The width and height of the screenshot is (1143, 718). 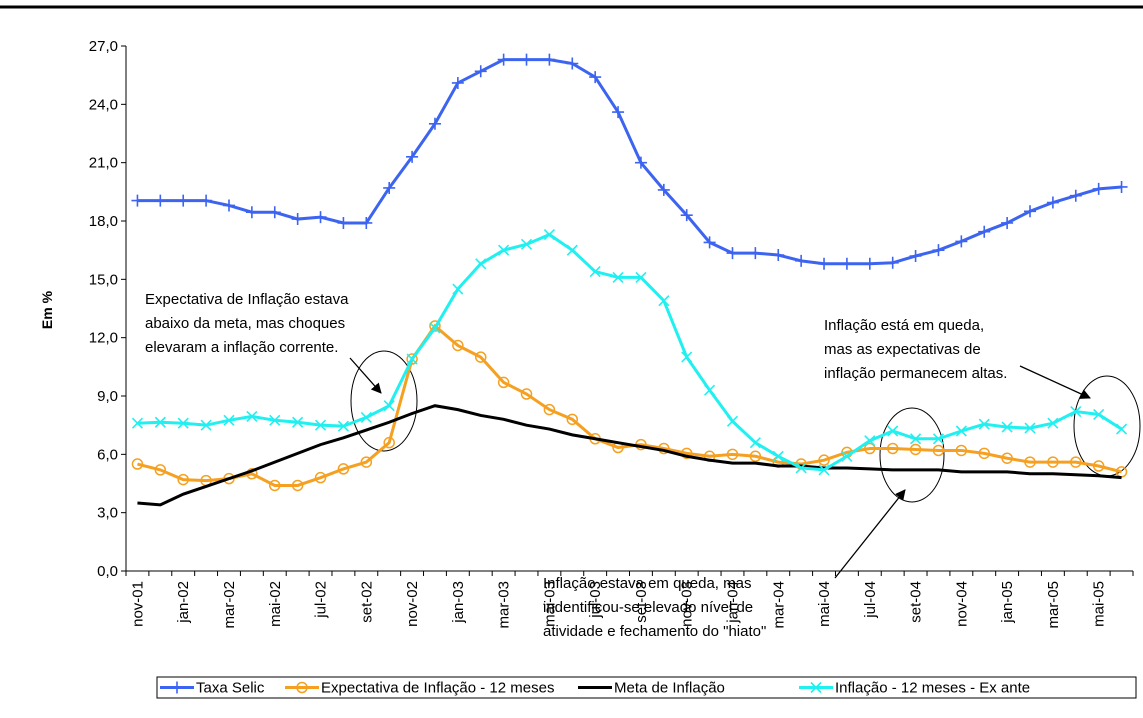 What do you see at coordinates (687, 604) in the screenshot?
I see `x-tick-label: nov-03` at bounding box center [687, 604].